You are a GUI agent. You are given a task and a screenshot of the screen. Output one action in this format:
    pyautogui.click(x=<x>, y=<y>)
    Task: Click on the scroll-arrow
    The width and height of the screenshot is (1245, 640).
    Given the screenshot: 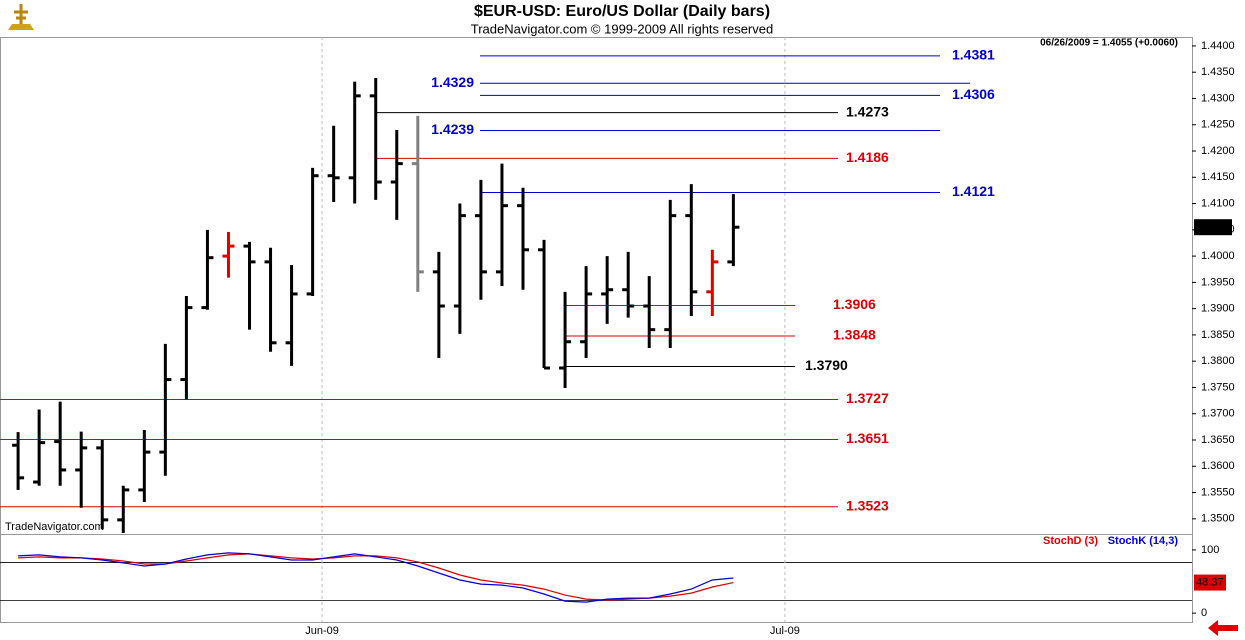 What is the action you would take?
    pyautogui.click(x=1223, y=628)
    